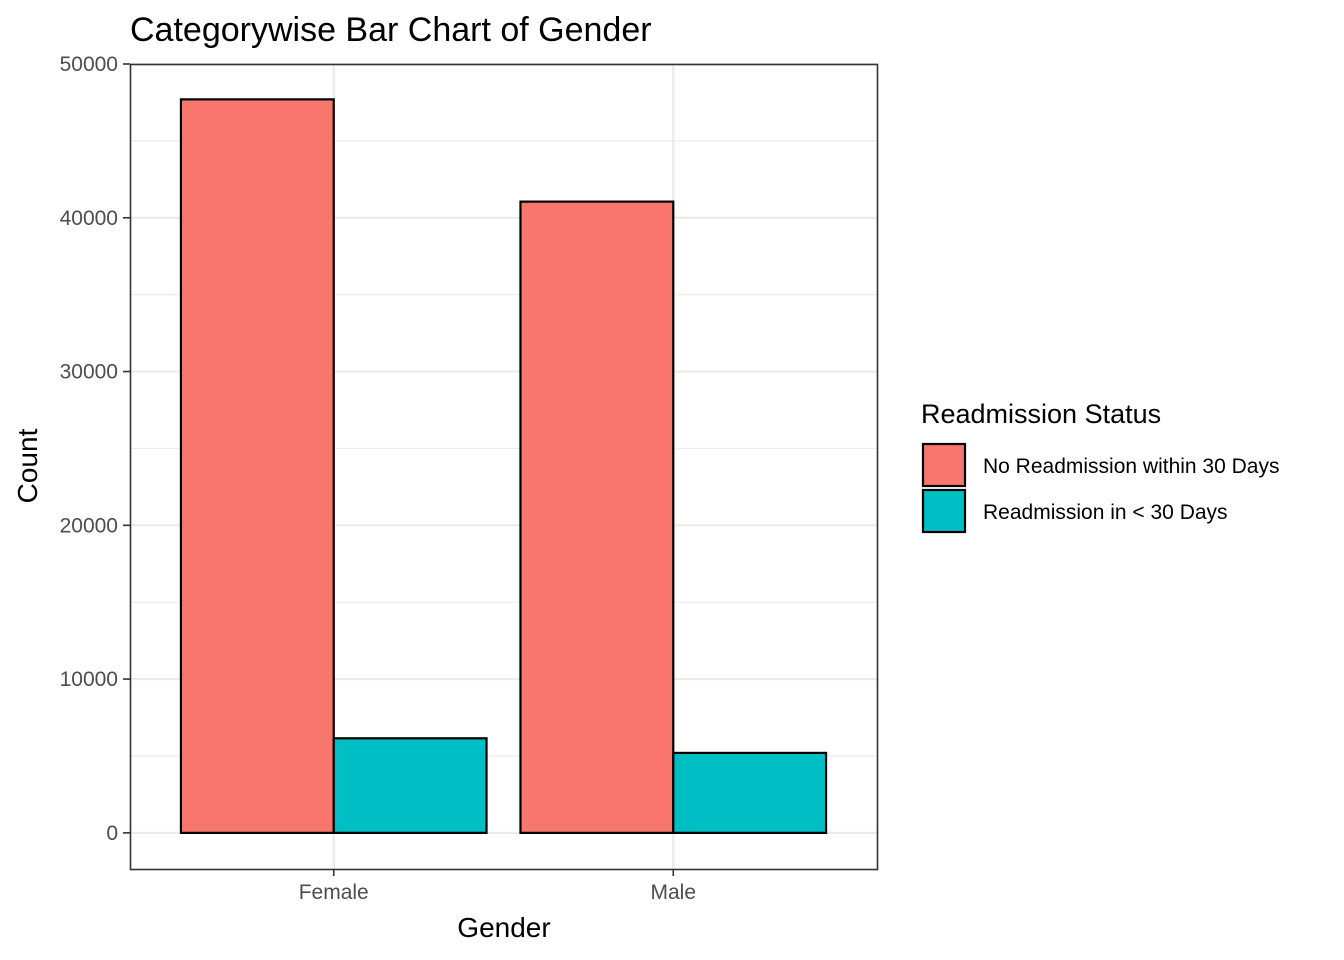 This screenshot has height=960, width=1344. Describe the element at coordinates (674, 892) in the screenshot. I see `x-tick-label: Male` at that location.